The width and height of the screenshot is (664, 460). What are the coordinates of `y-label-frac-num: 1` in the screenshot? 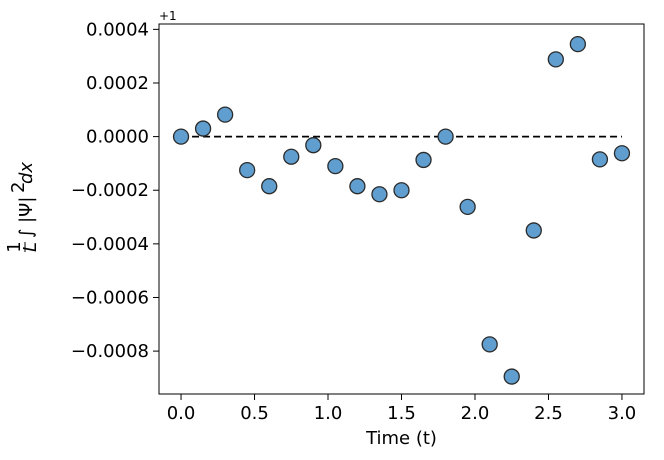 It's located at (14, 246).